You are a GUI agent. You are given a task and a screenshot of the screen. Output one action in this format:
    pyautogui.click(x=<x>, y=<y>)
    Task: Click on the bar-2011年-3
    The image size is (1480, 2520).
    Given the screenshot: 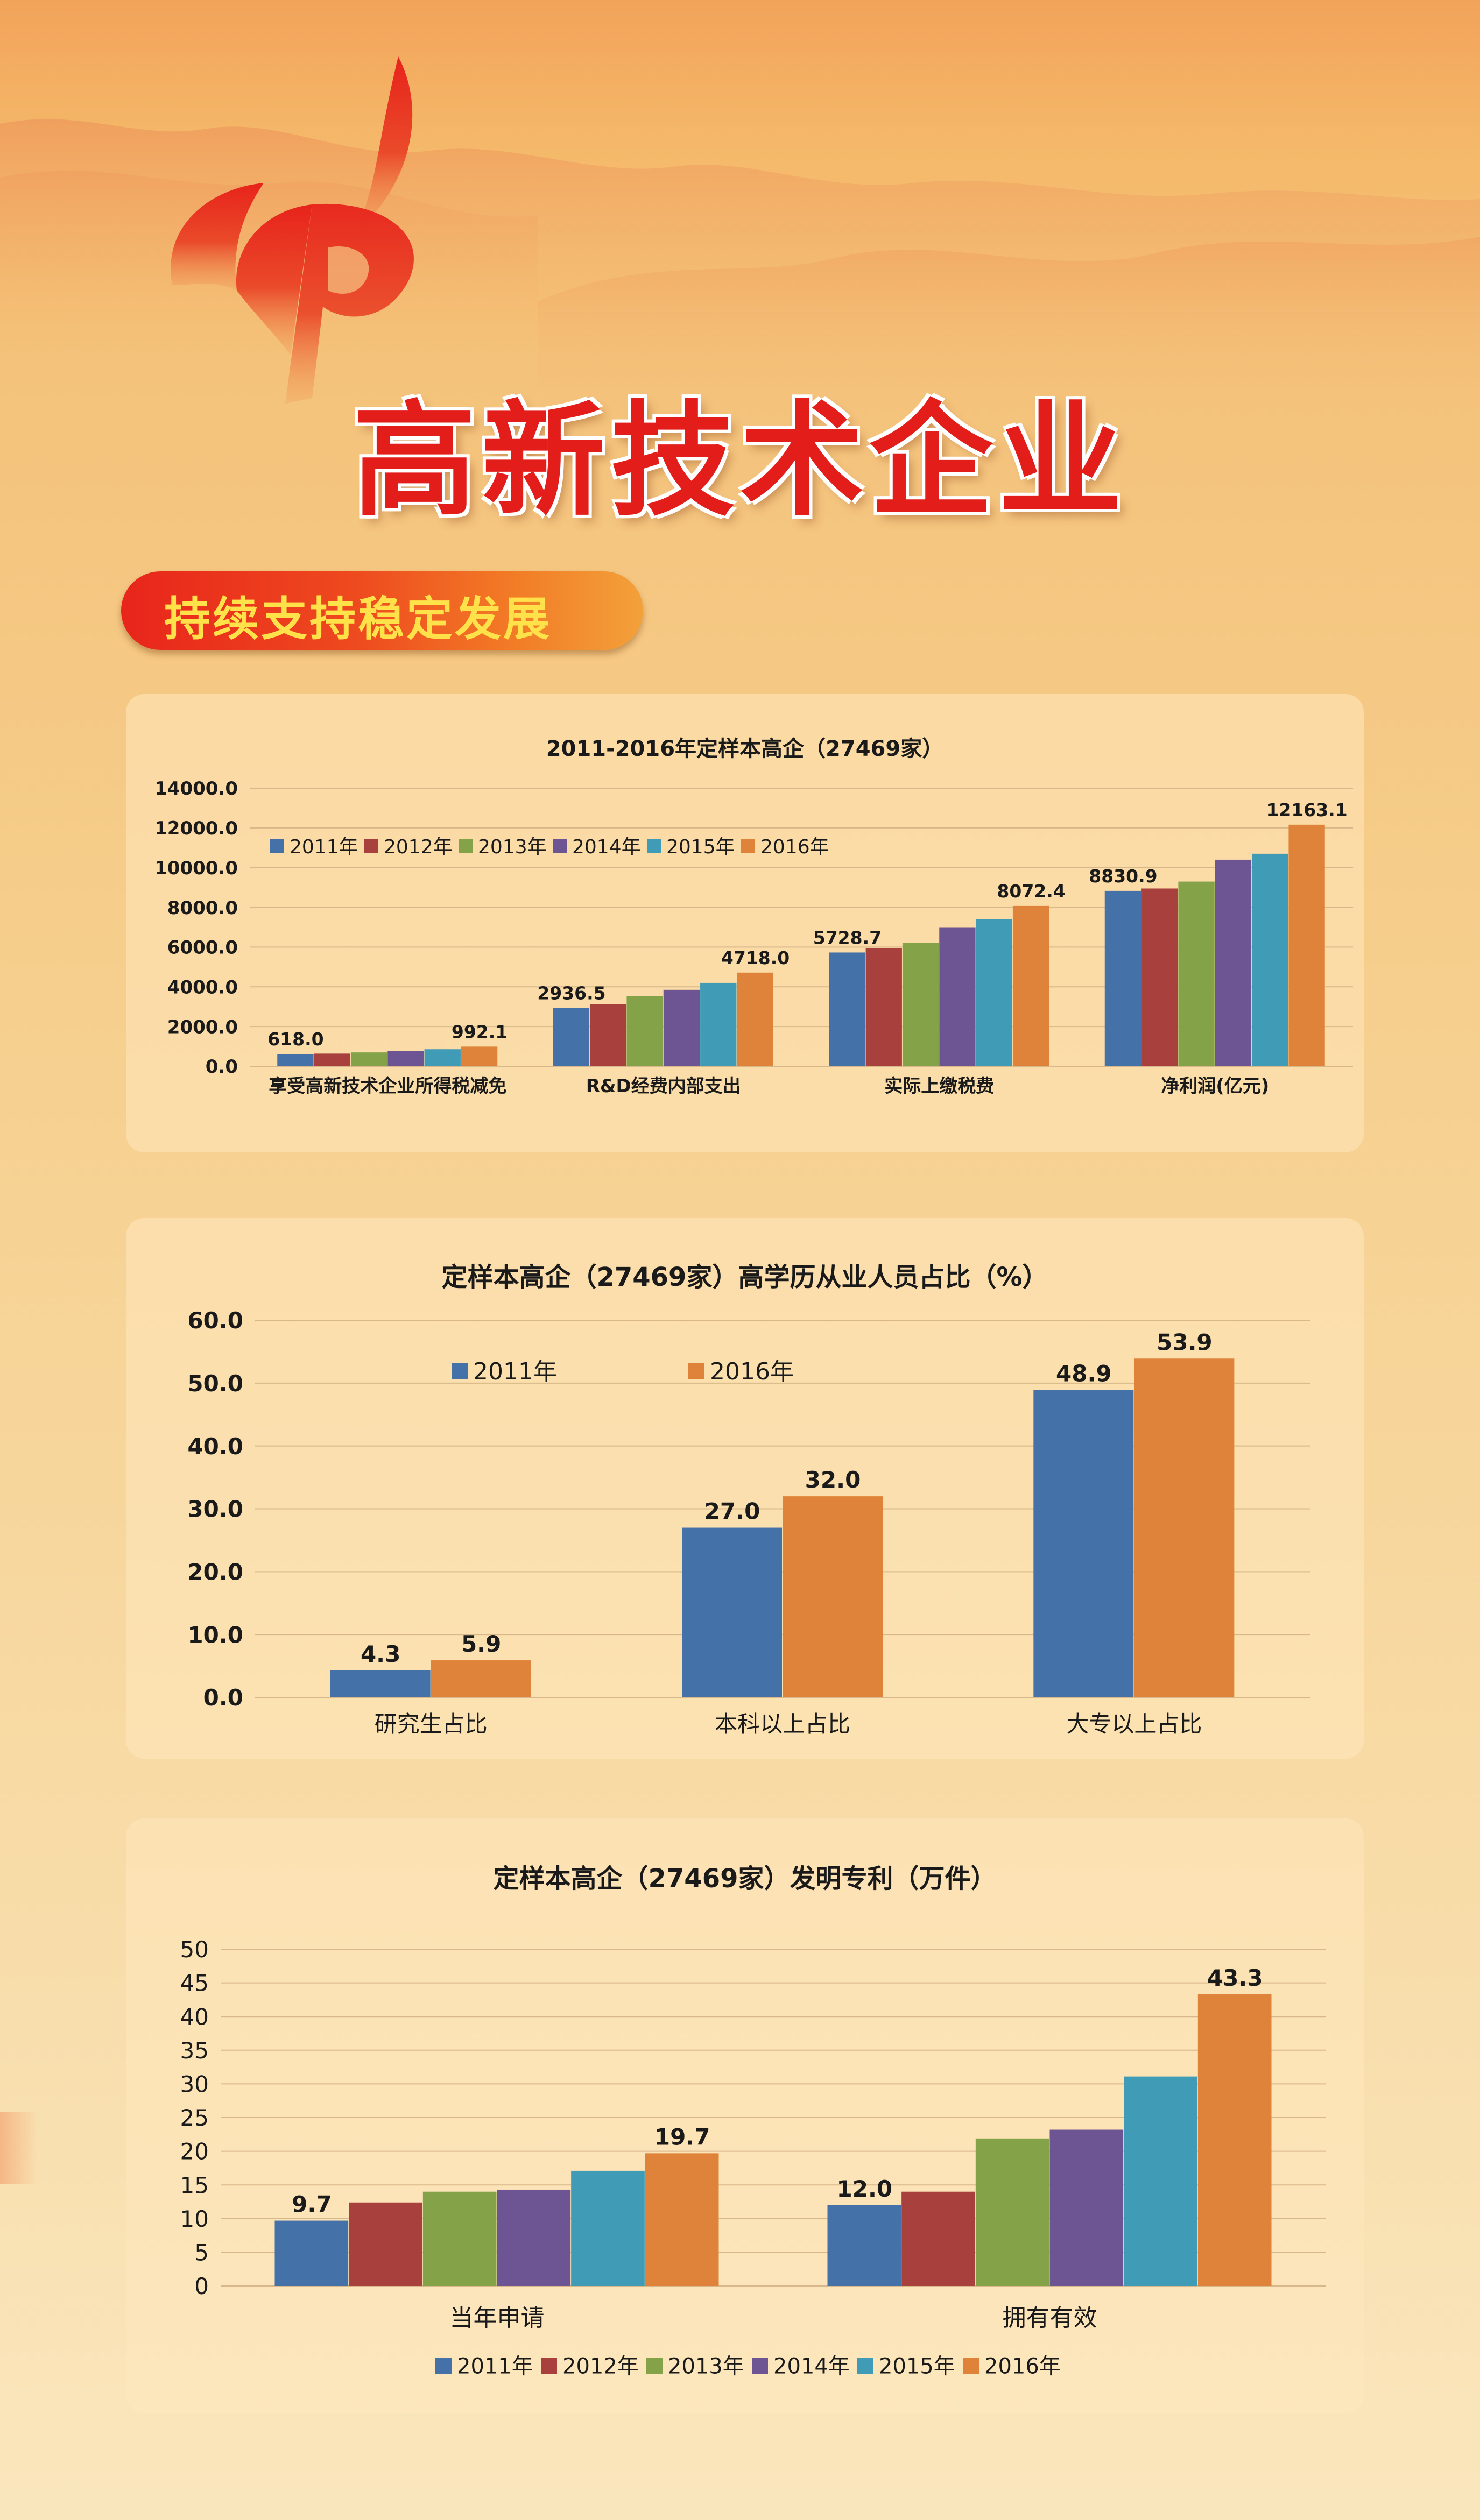 What is the action you would take?
    pyautogui.click(x=1122, y=978)
    